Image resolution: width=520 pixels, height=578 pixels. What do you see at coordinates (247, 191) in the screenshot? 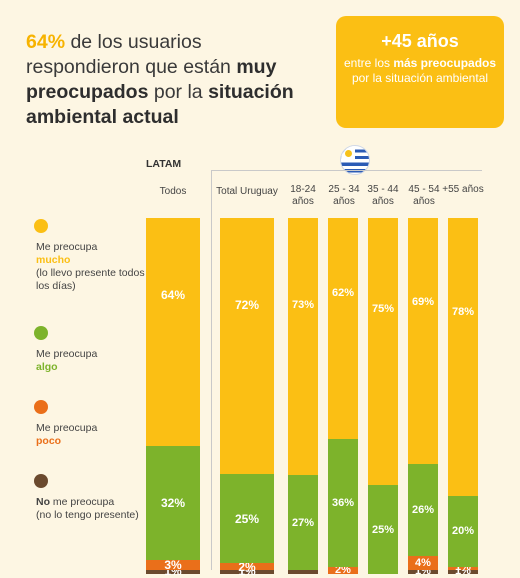
I see `column-label: Total Uruguay` at bounding box center [247, 191].